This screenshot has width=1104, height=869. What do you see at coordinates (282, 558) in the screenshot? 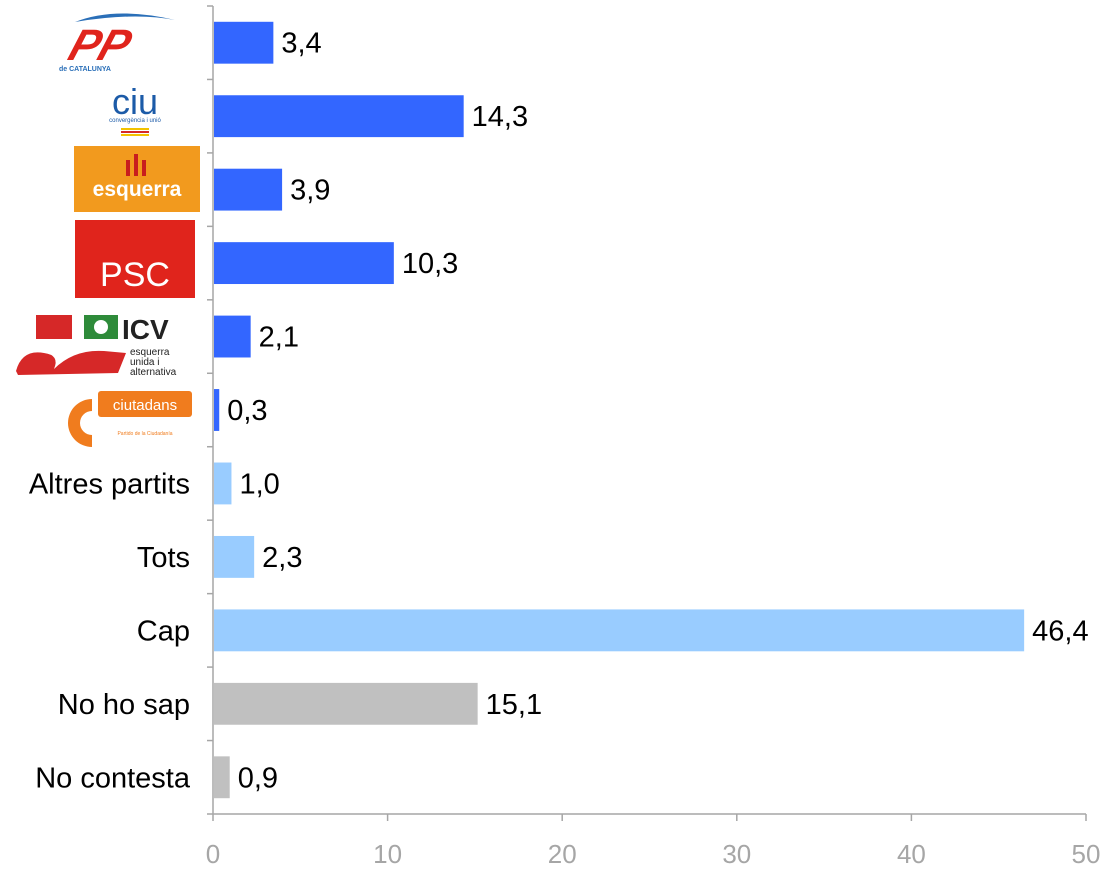
I see `value-label: 2,3` at bounding box center [282, 558].